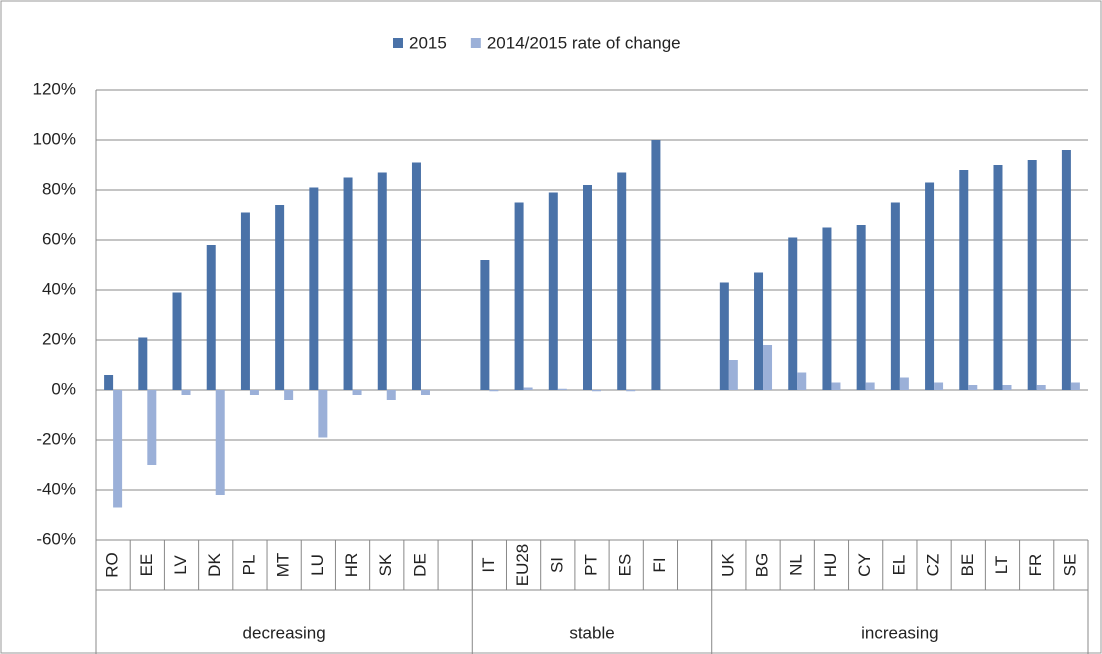  What do you see at coordinates (522, 565) in the screenshot?
I see `x-tick-label: EU28` at bounding box center [522, 565].